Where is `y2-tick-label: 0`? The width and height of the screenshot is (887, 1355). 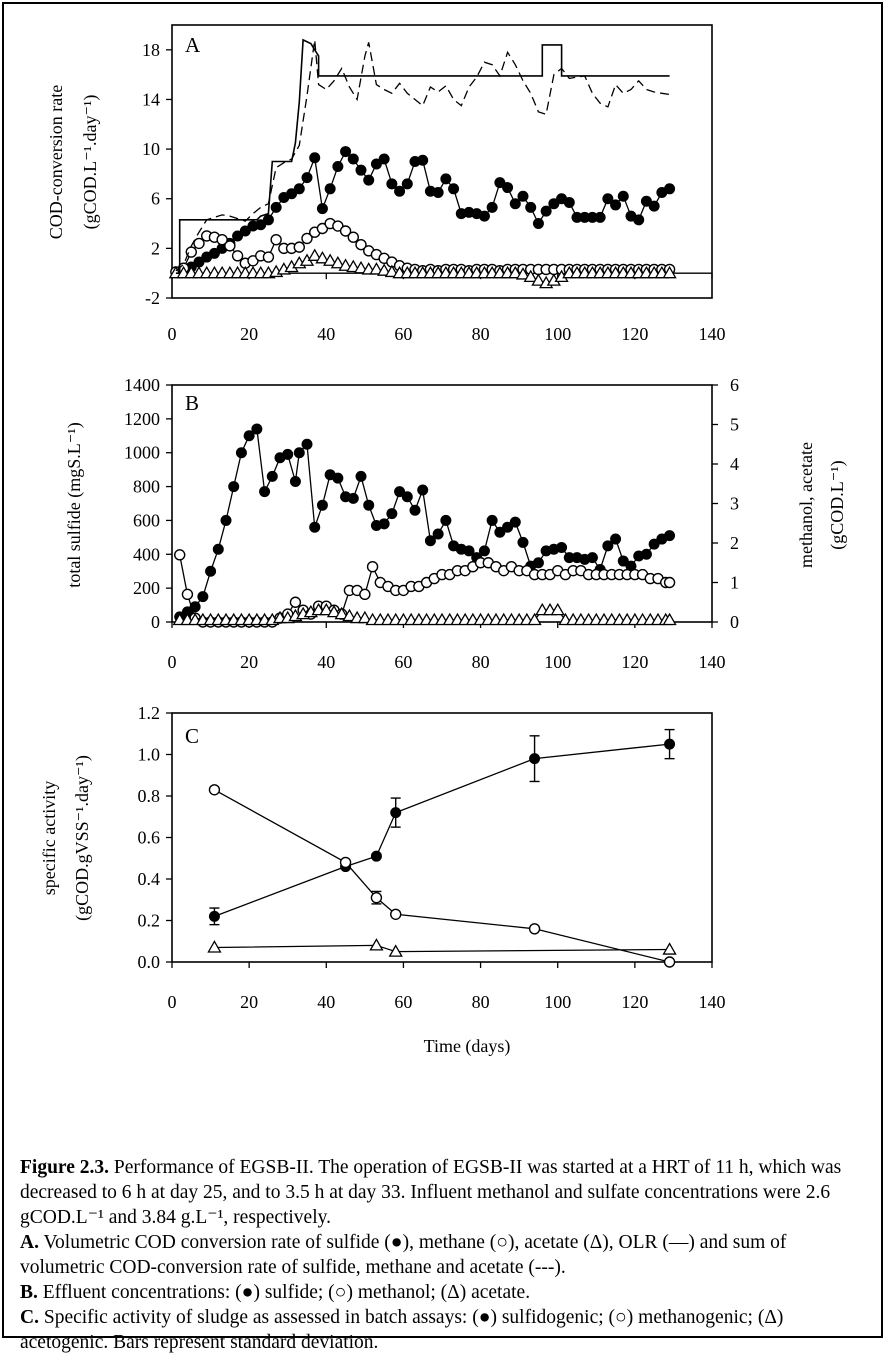 y2-tick-label: 0 is located at coordinates (734, 622).